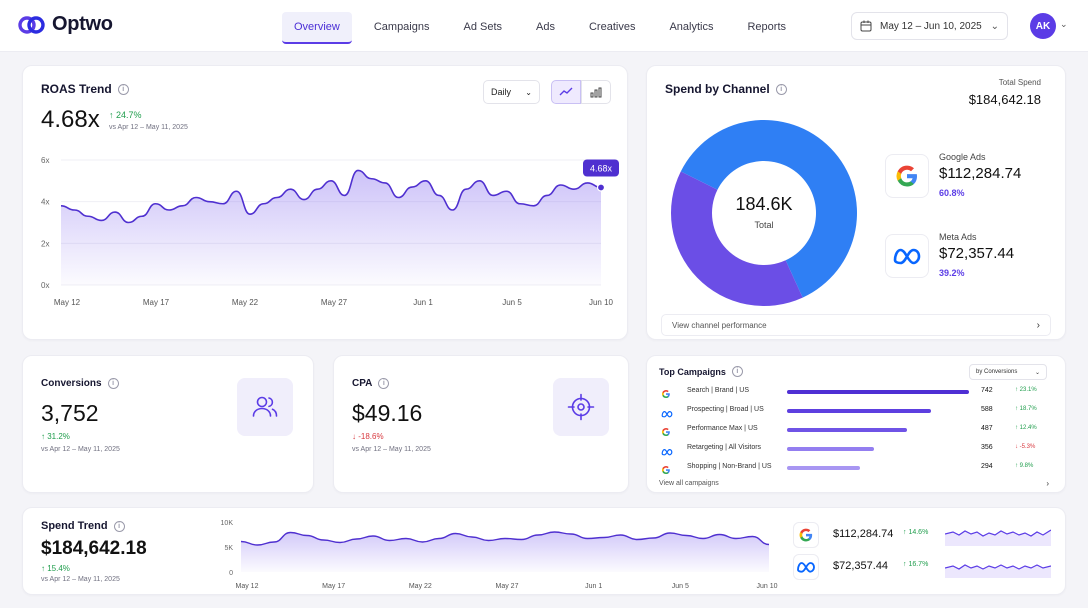 This screenshot has width=1088, height=608. I want to click on campaign-delta: ↑ 18.7%, so click(1026, 409).